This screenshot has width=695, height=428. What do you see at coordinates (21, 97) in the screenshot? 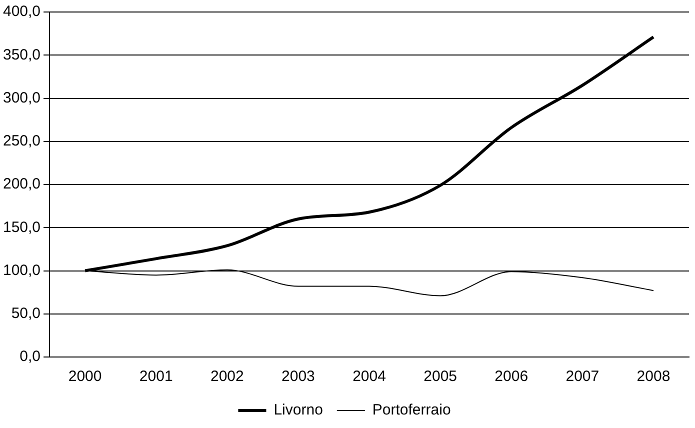
I see `y-tick-label: 300,0` at bounding box center [21, 97].